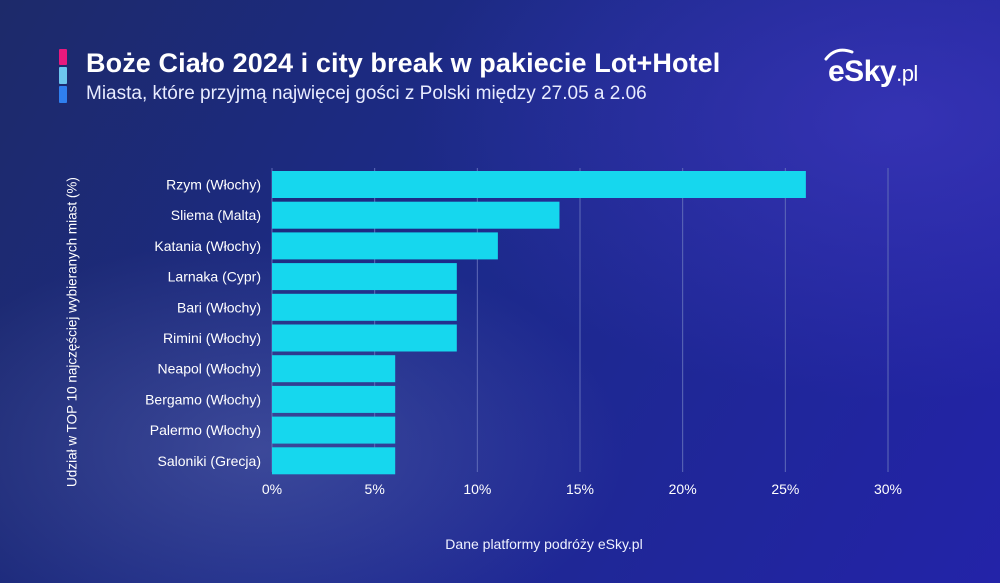 Image resolution: width=1000 pixels, height=583 pixels. What do you see at coordinates (839, 54) in the screenshot?
I see `logo-swoosh-icon` at bounding box center [839, 54].